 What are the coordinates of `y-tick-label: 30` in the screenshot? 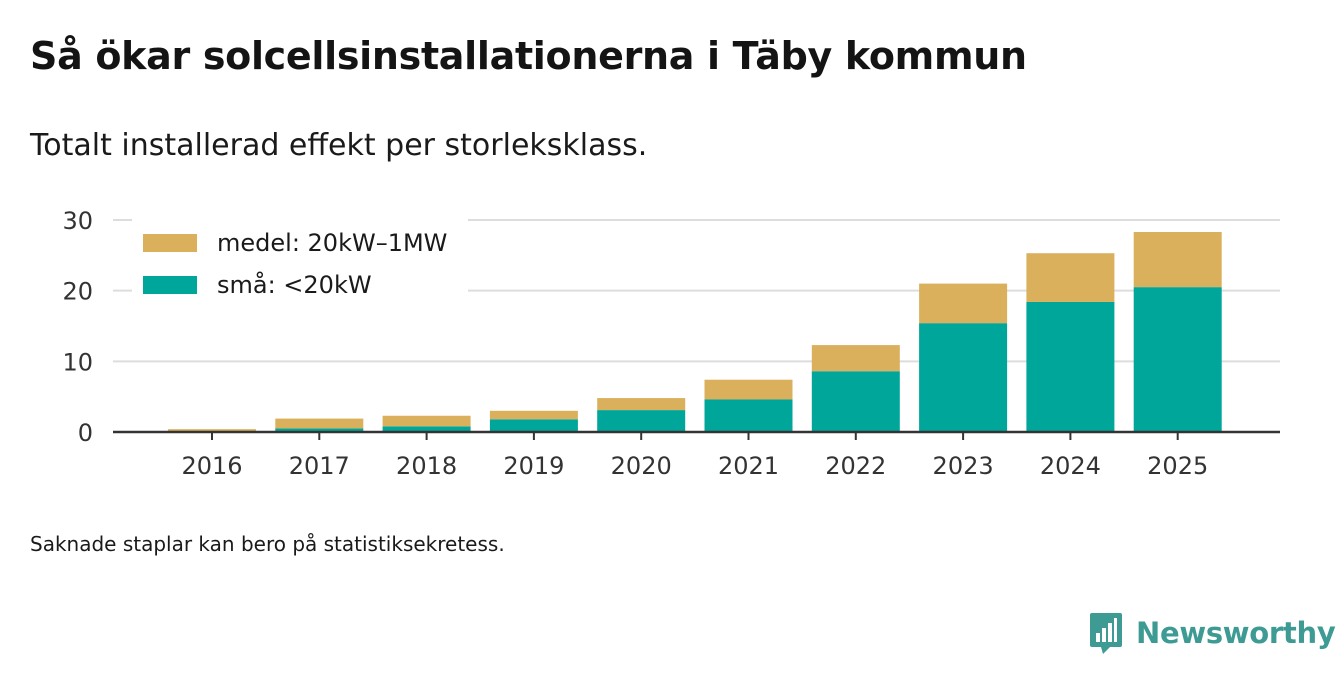 It's located at (77, 221).